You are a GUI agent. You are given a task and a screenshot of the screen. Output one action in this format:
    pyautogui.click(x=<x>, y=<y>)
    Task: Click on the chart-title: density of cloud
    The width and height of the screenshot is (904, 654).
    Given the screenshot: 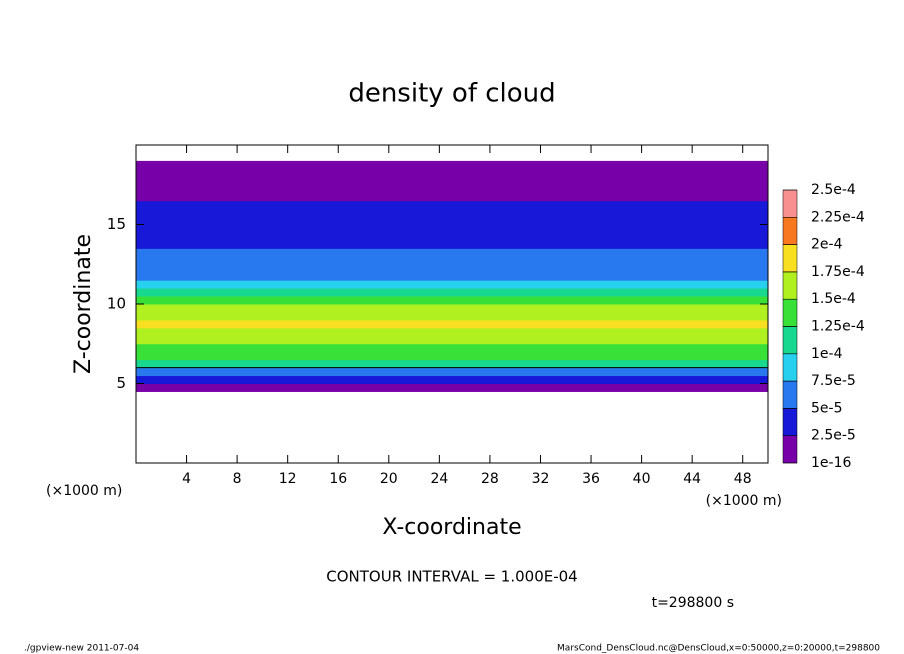 What is the action you would take?
    pyautogui.click(x=451, y=94)
    